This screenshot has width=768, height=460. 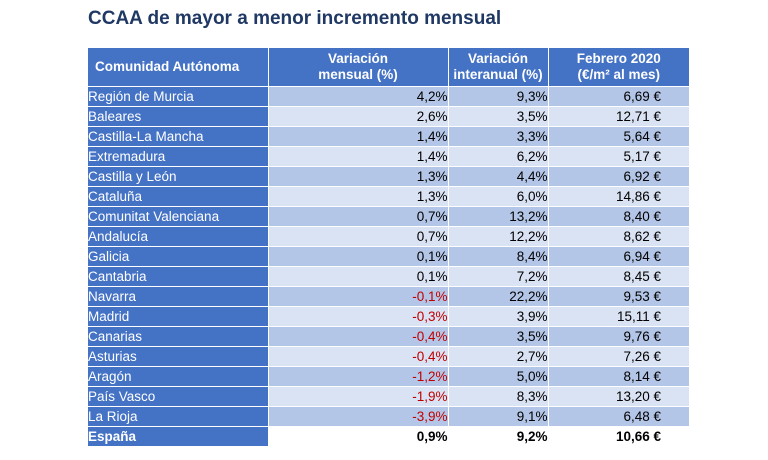 I want to click on cell-ccaa: Castilla-La Mancha, so click(x=178, y=136).